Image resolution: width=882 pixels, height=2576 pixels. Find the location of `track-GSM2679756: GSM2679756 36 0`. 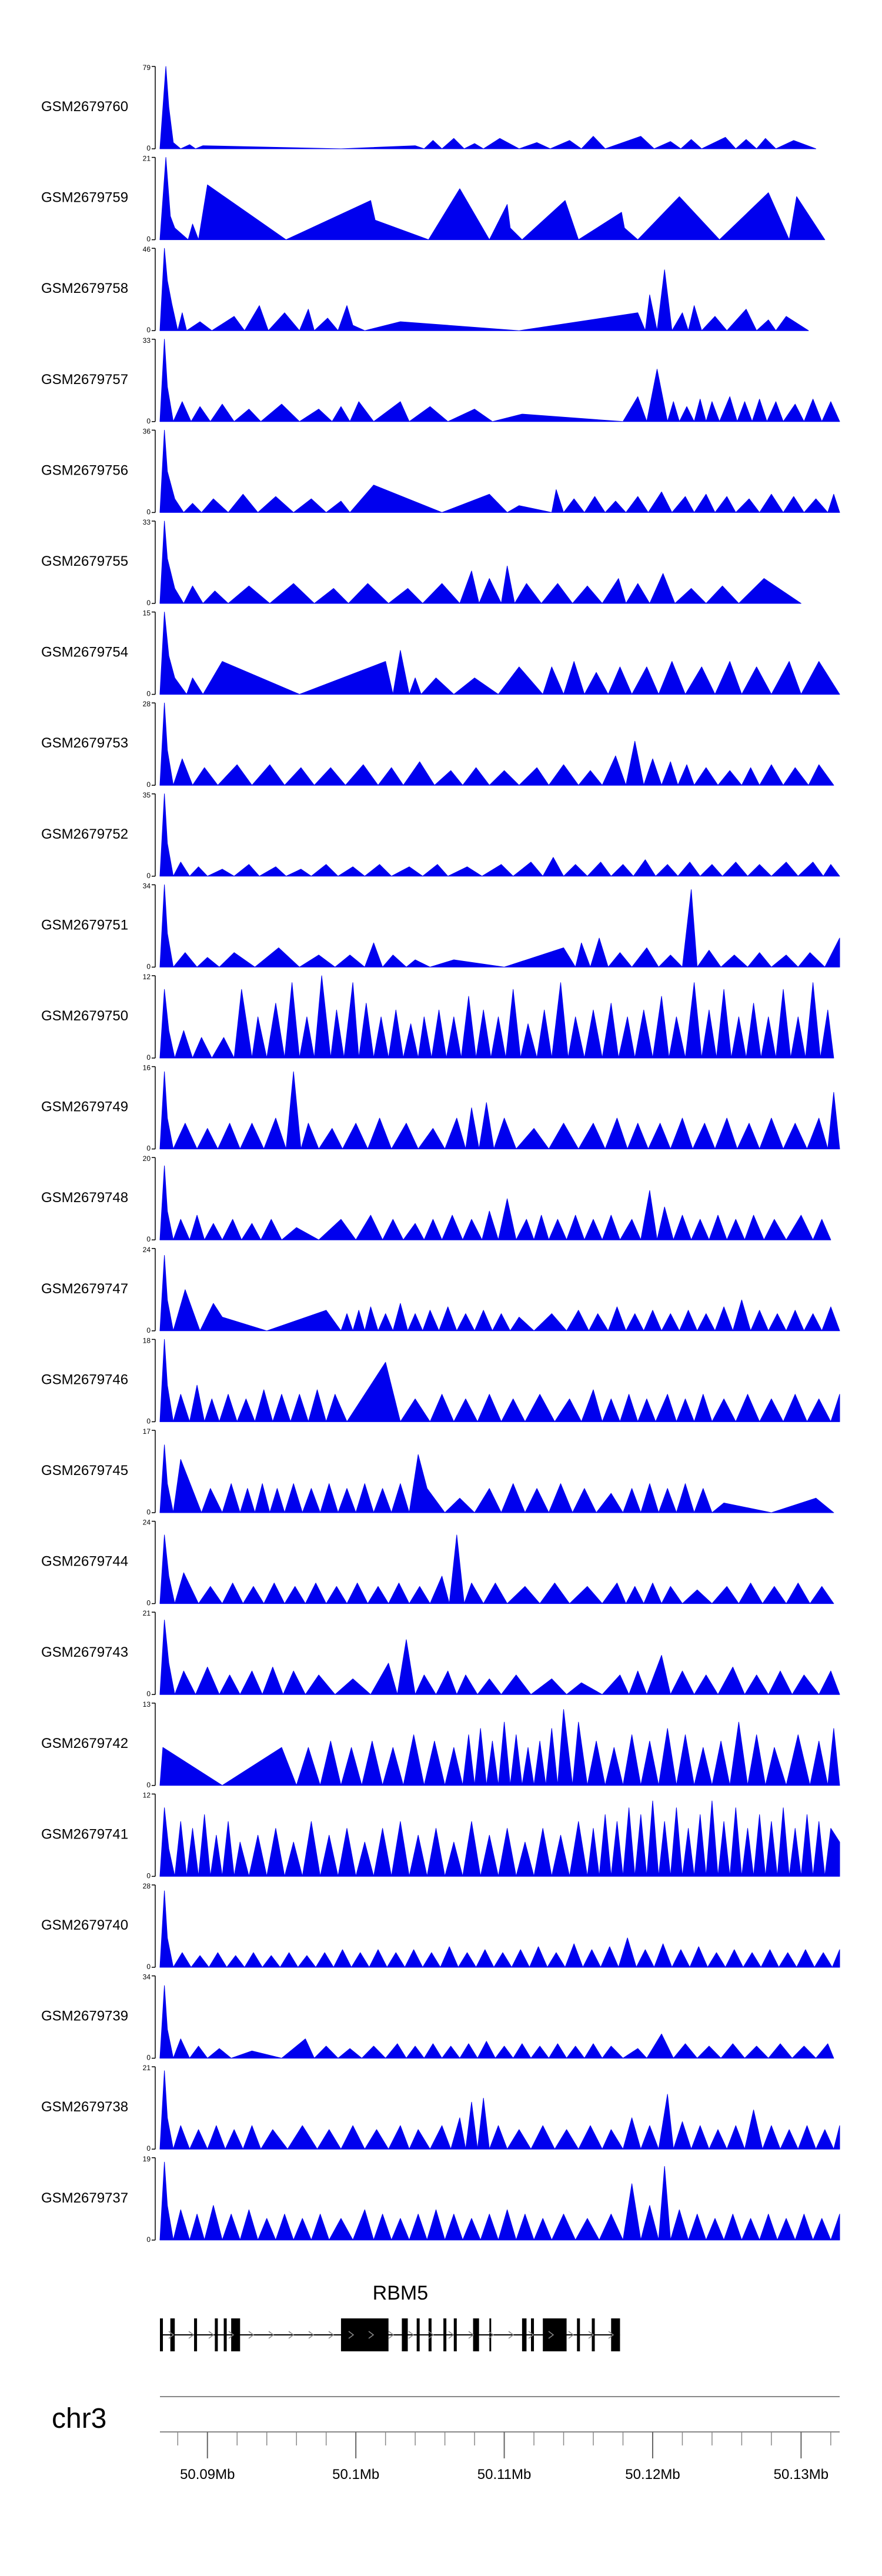

track-GSM2679756: GSM2679756 36 0 is located at coordinates (440, 471).